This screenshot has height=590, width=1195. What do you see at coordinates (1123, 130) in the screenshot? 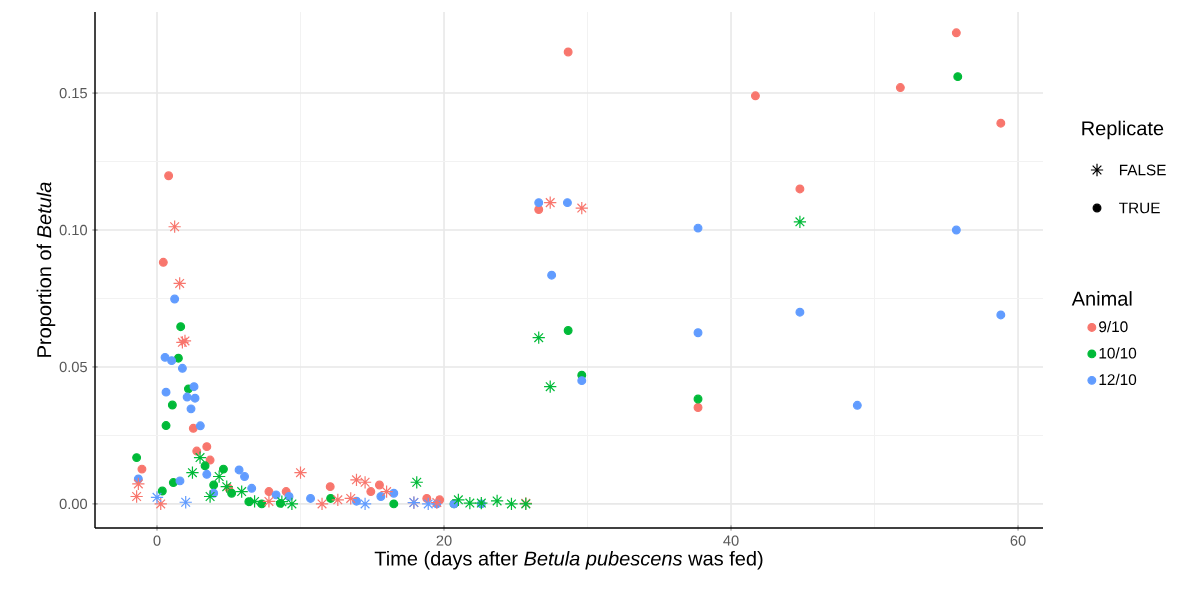
I see `text: Replicate` at bounding box center [1123, 130].